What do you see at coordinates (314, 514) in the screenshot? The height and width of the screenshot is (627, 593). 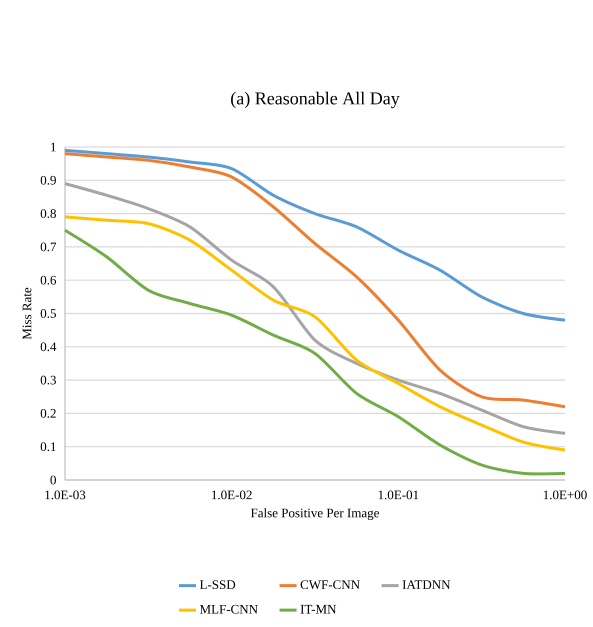 I see `x-axis-title: False Positive Per Image` at bounding box center [314, 514].